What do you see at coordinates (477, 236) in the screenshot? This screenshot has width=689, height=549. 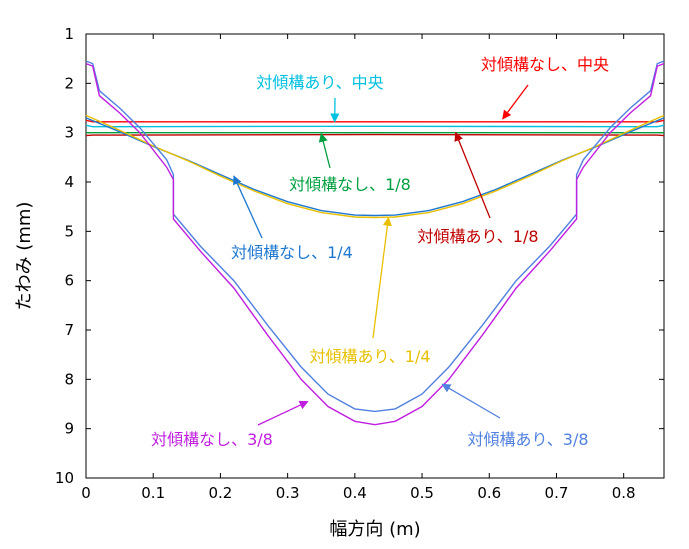 I see `series-label: 対傾構あり、1/8` at bounding box center [477, 236].